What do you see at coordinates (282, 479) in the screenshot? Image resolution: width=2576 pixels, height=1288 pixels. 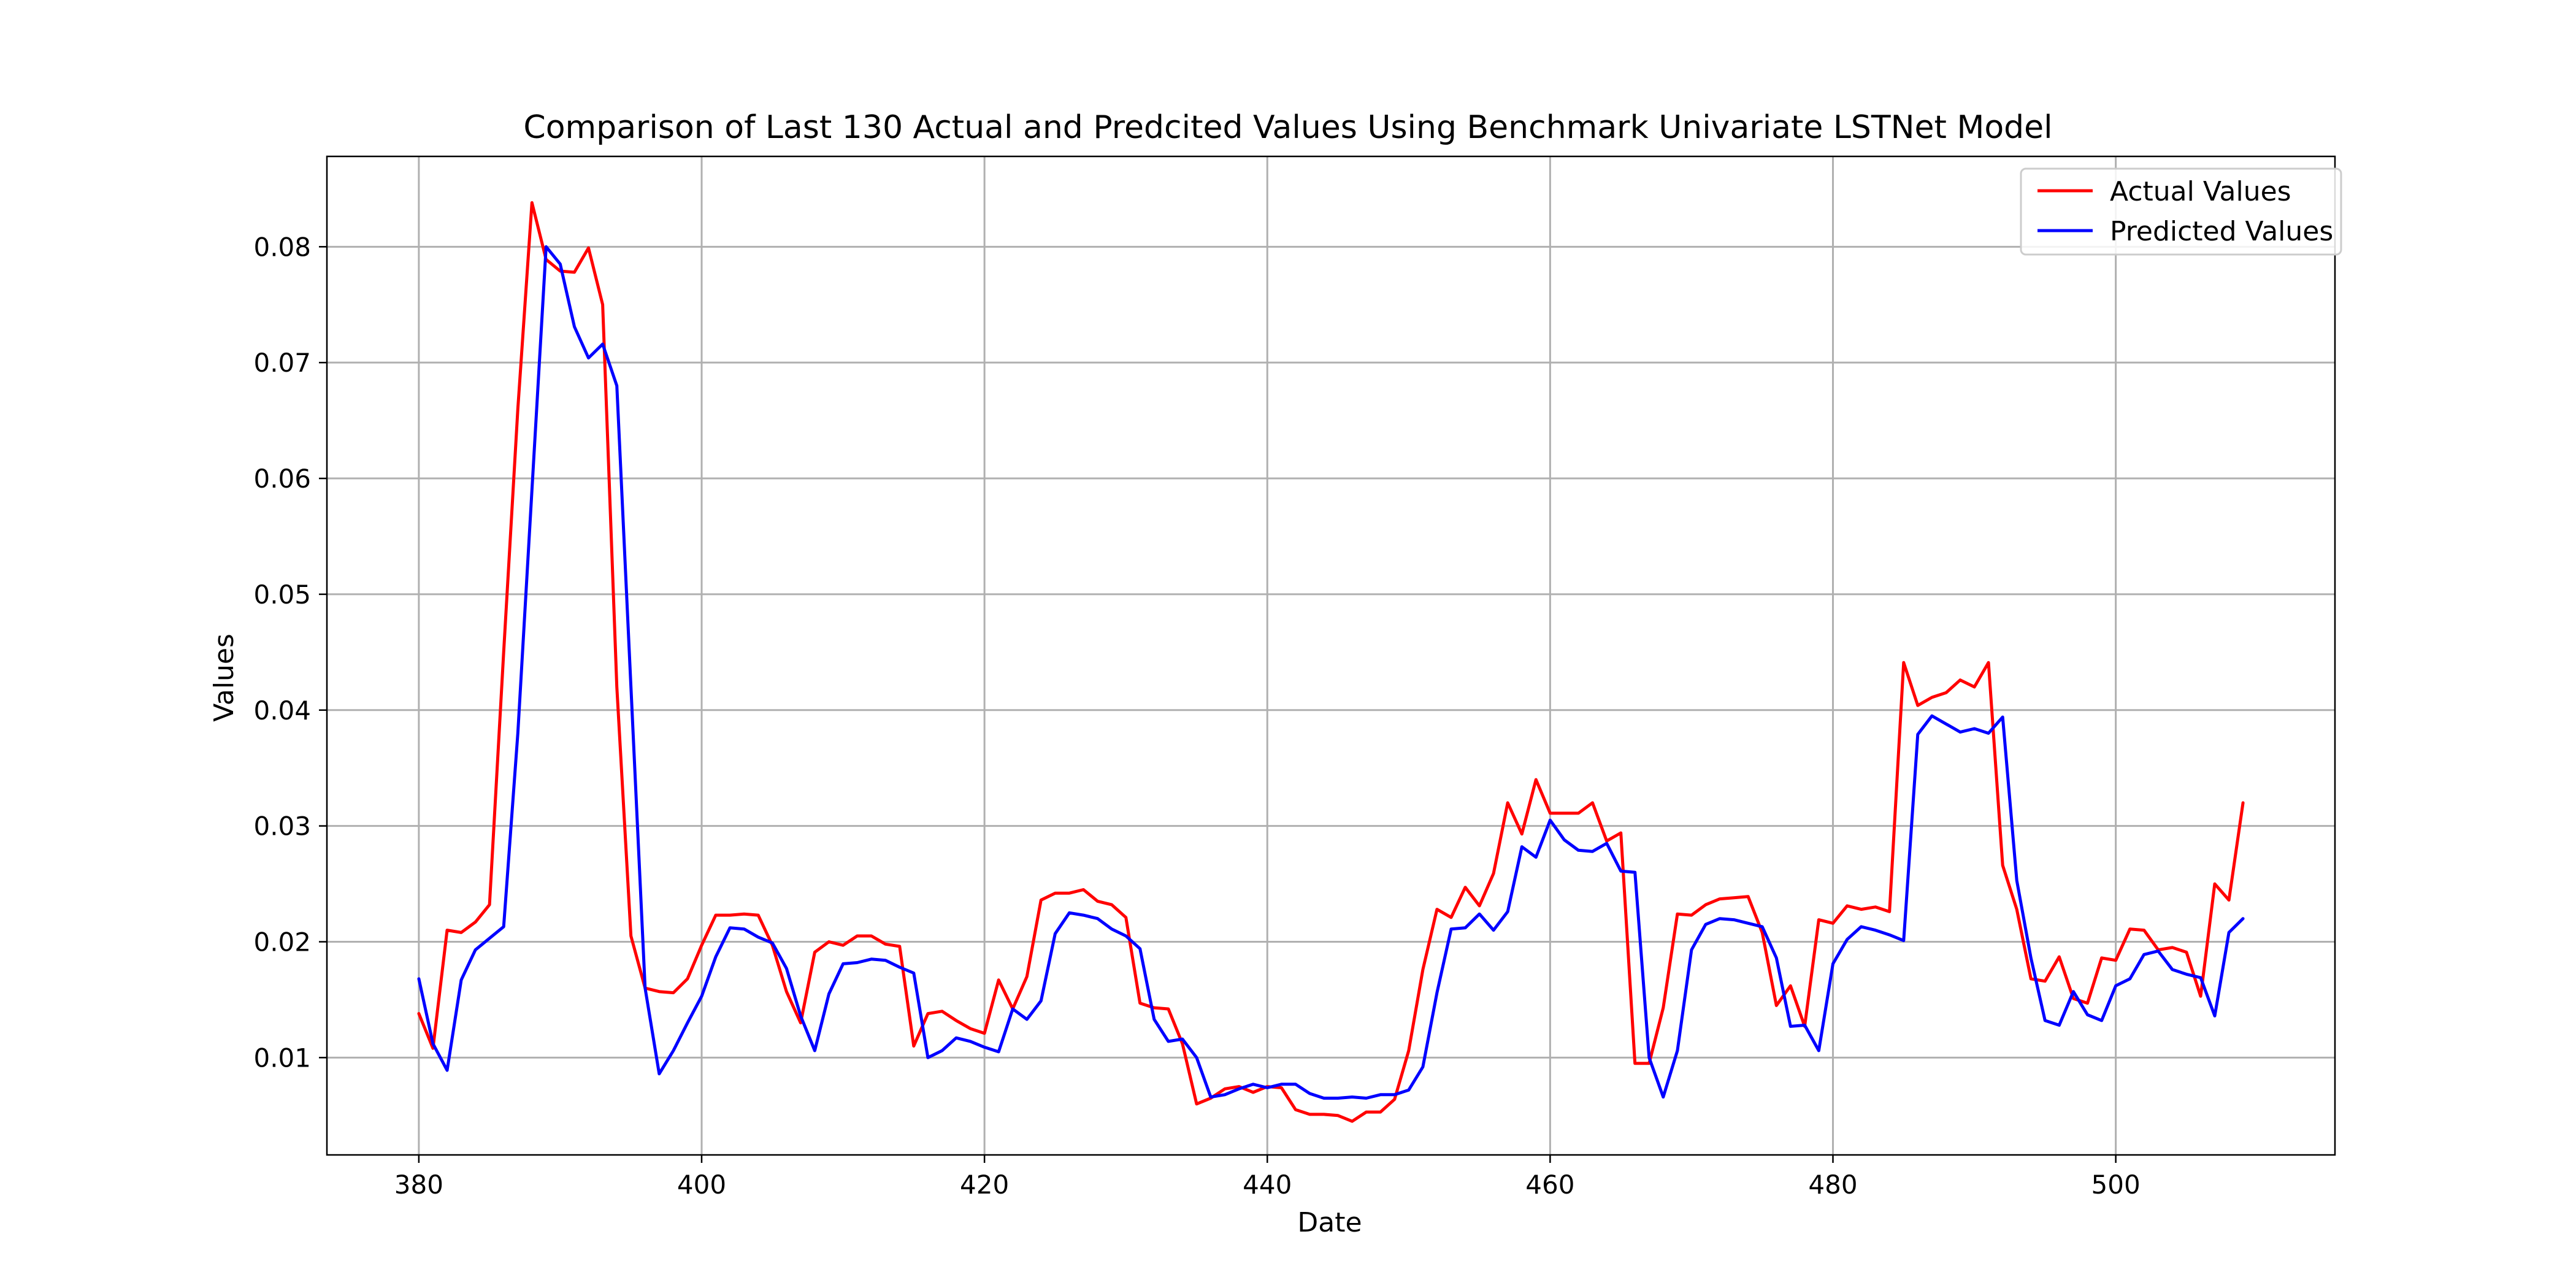 I see `y-tick-label: 0.06` at bounding box center [282, 479].